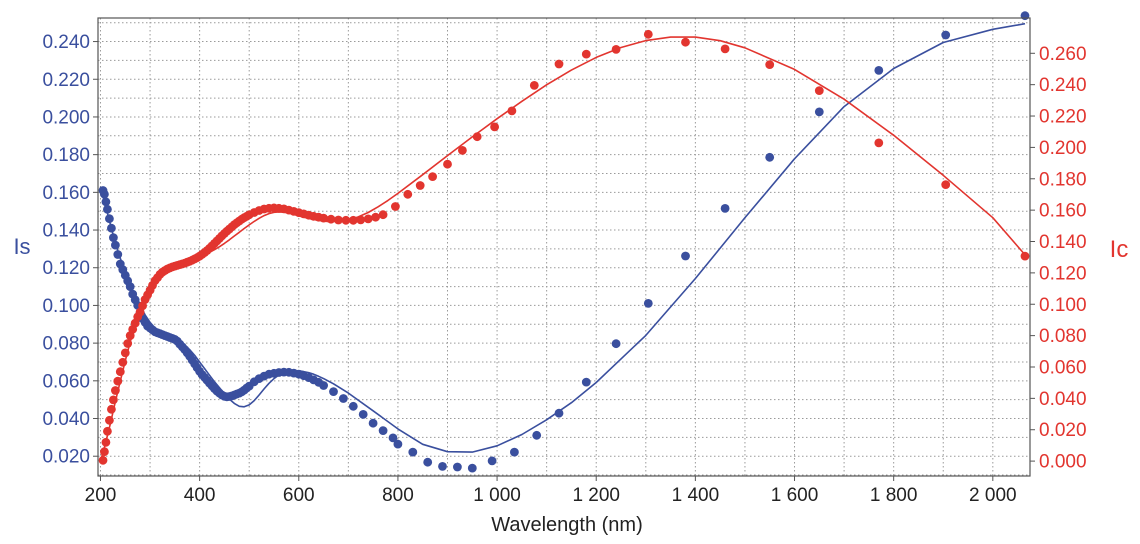  What do you see at coordinates (1063, 54) in the screenshot?
I see `right-tick-label: 0.260` at bounding box center [1063, 54].